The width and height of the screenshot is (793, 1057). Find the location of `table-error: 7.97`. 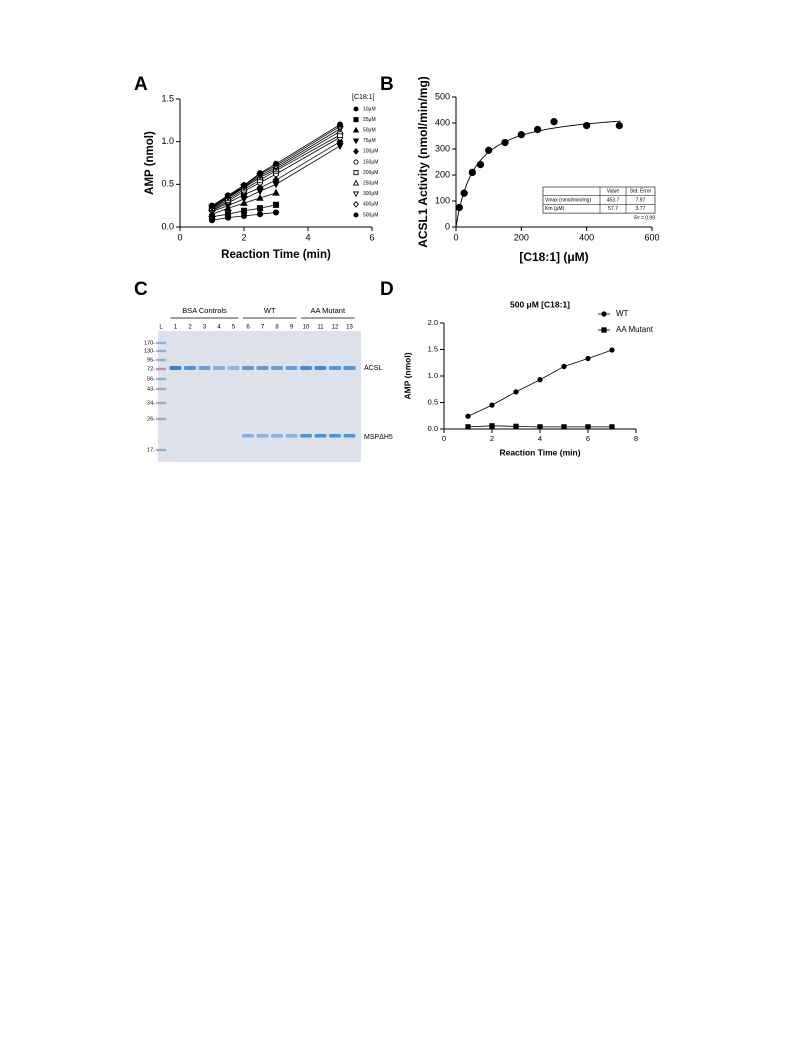

table-error: 7.97 is located at coordinates (641, 200).